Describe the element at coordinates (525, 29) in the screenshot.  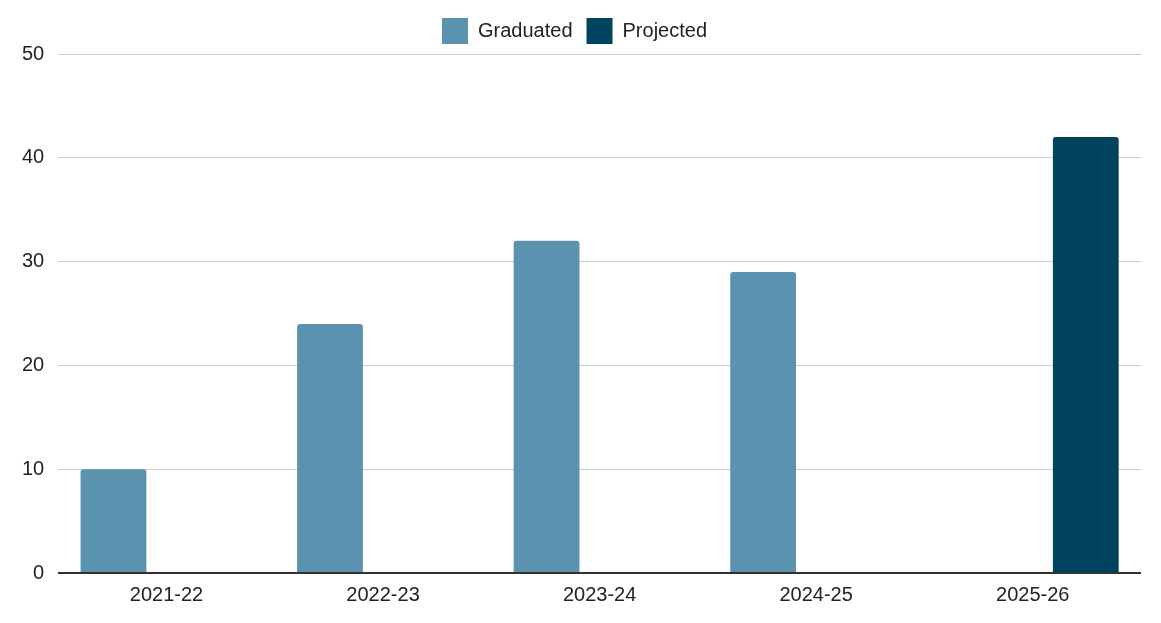
I see `legend-label: Graduated` at that location.